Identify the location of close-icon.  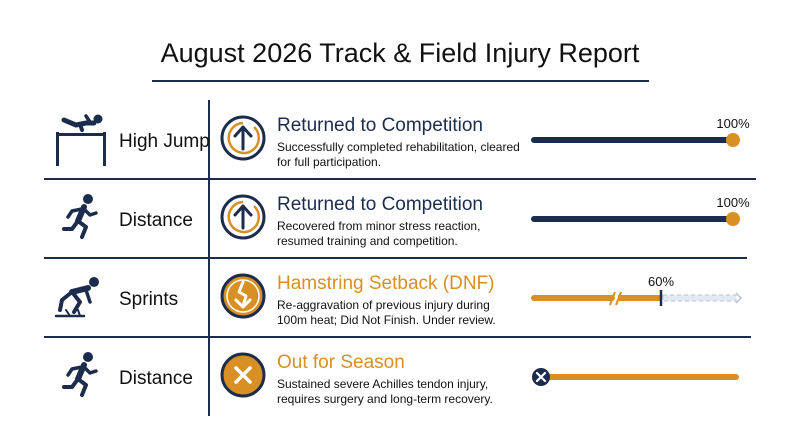
(541, 377).